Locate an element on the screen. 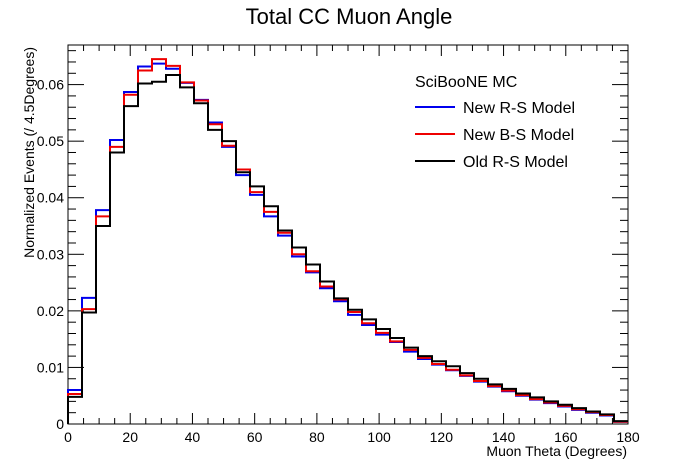 The height and width of the screenshot is (471, 698). chart-title: Total CC Muon Angle is located at coordinates (349, 16).